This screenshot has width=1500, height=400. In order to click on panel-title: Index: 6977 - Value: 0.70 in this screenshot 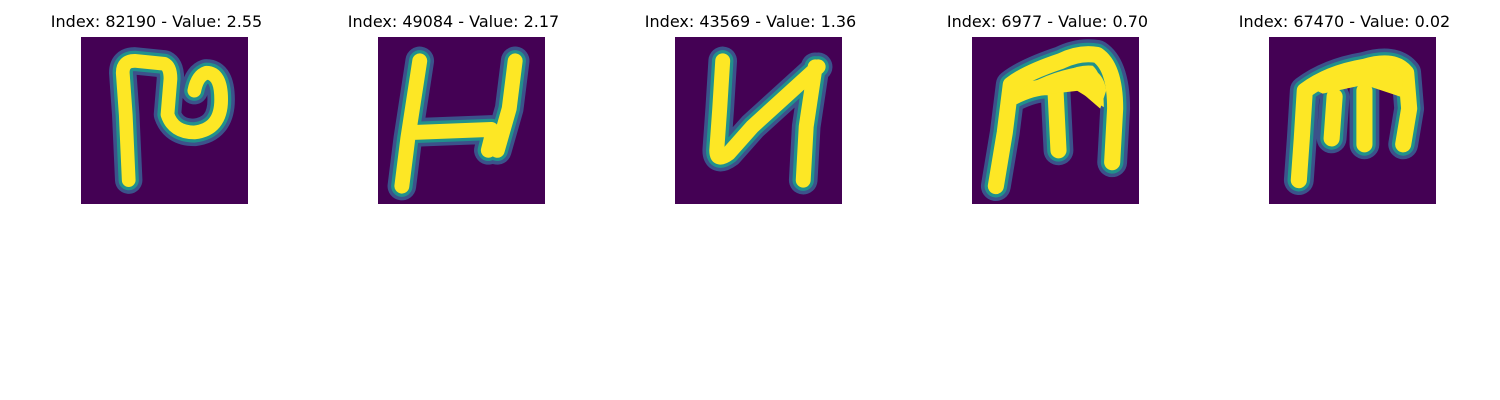, I will do `click(1047, 21)`.